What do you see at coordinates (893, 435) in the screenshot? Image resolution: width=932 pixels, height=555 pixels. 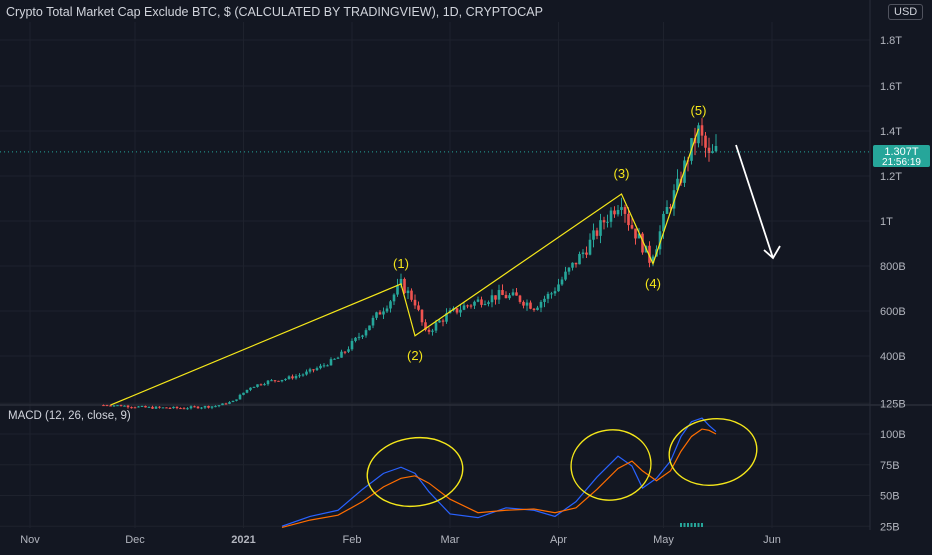 I see `macd-y-tick-label: 100B` at bounding box center [893, 435].